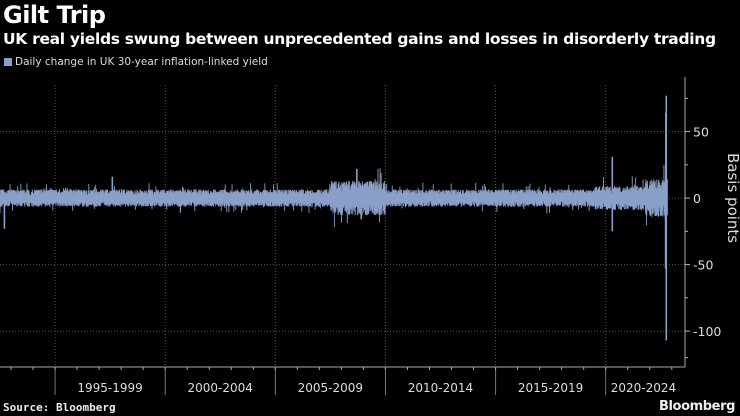  I want to click on y-tick-label: -100, so click(707, 331).